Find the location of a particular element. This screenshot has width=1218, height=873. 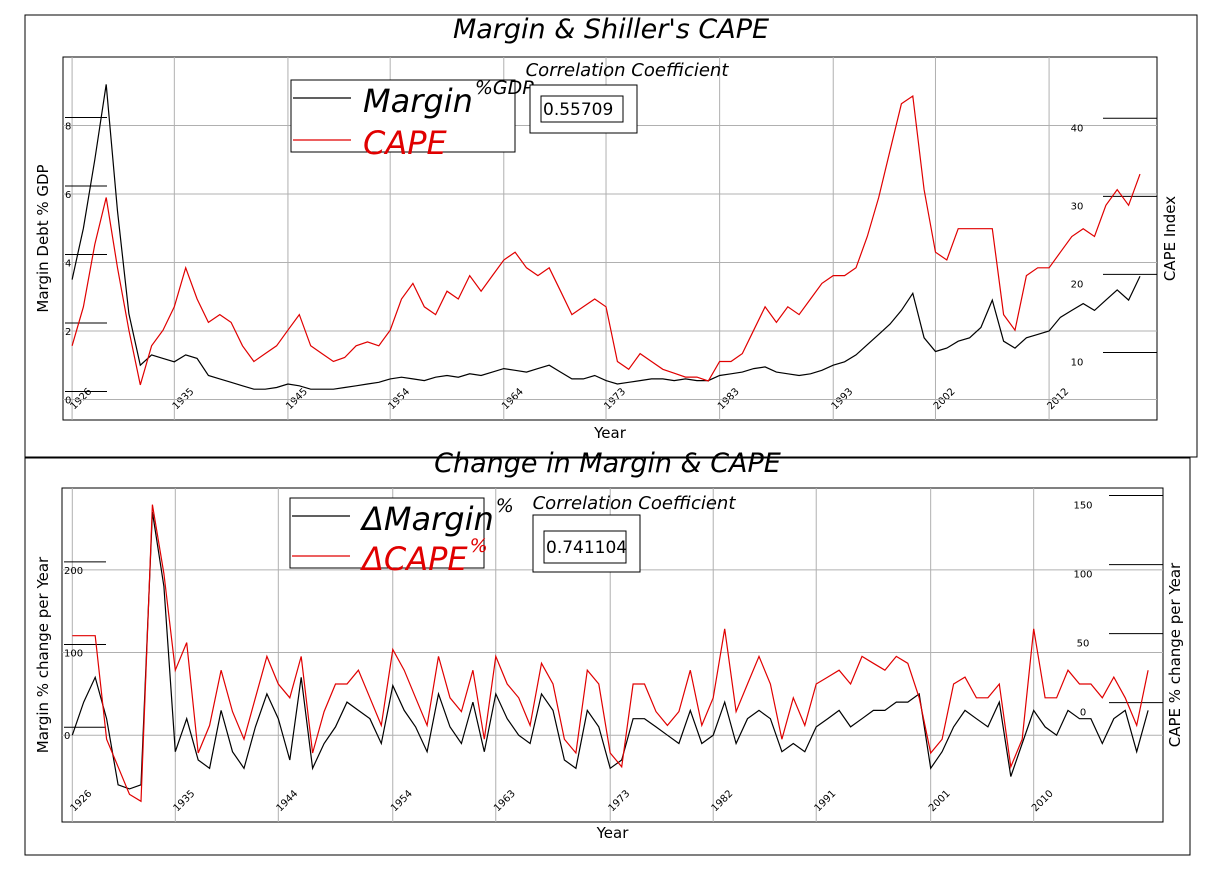

y-tick-label: 6 is located at coordinates (68, 195).